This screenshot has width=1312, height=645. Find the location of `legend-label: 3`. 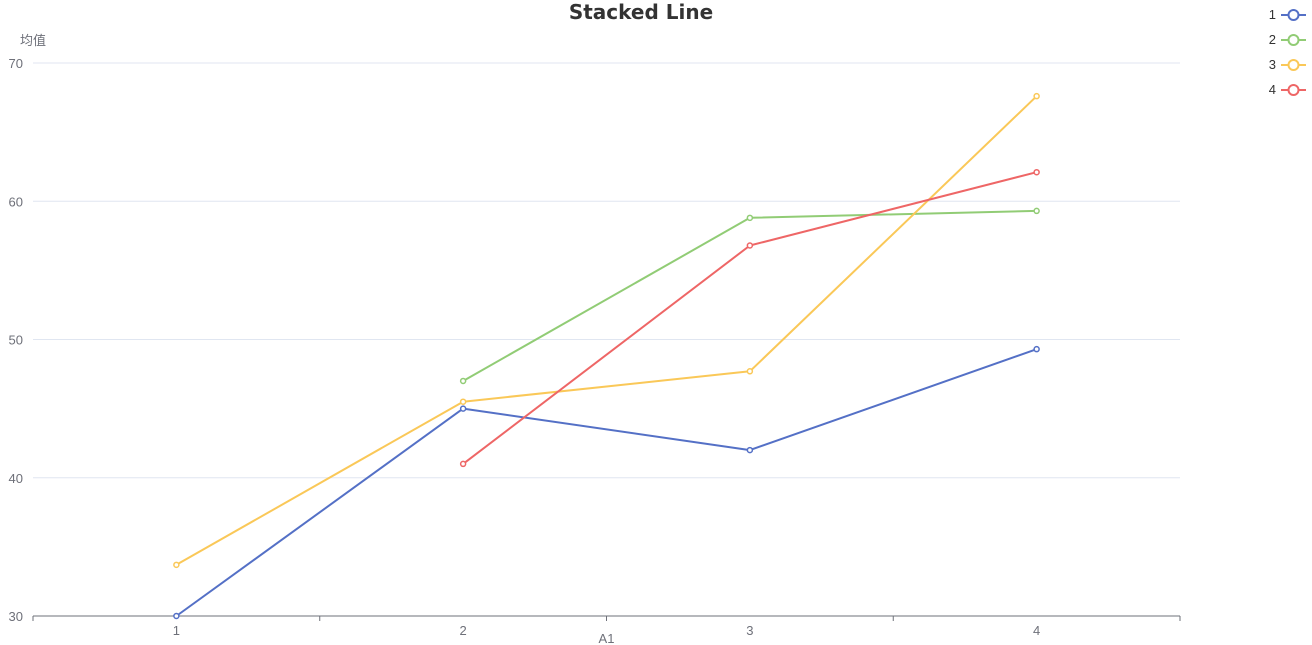

legend-label: 3 is located at coordinates (1272, 64).